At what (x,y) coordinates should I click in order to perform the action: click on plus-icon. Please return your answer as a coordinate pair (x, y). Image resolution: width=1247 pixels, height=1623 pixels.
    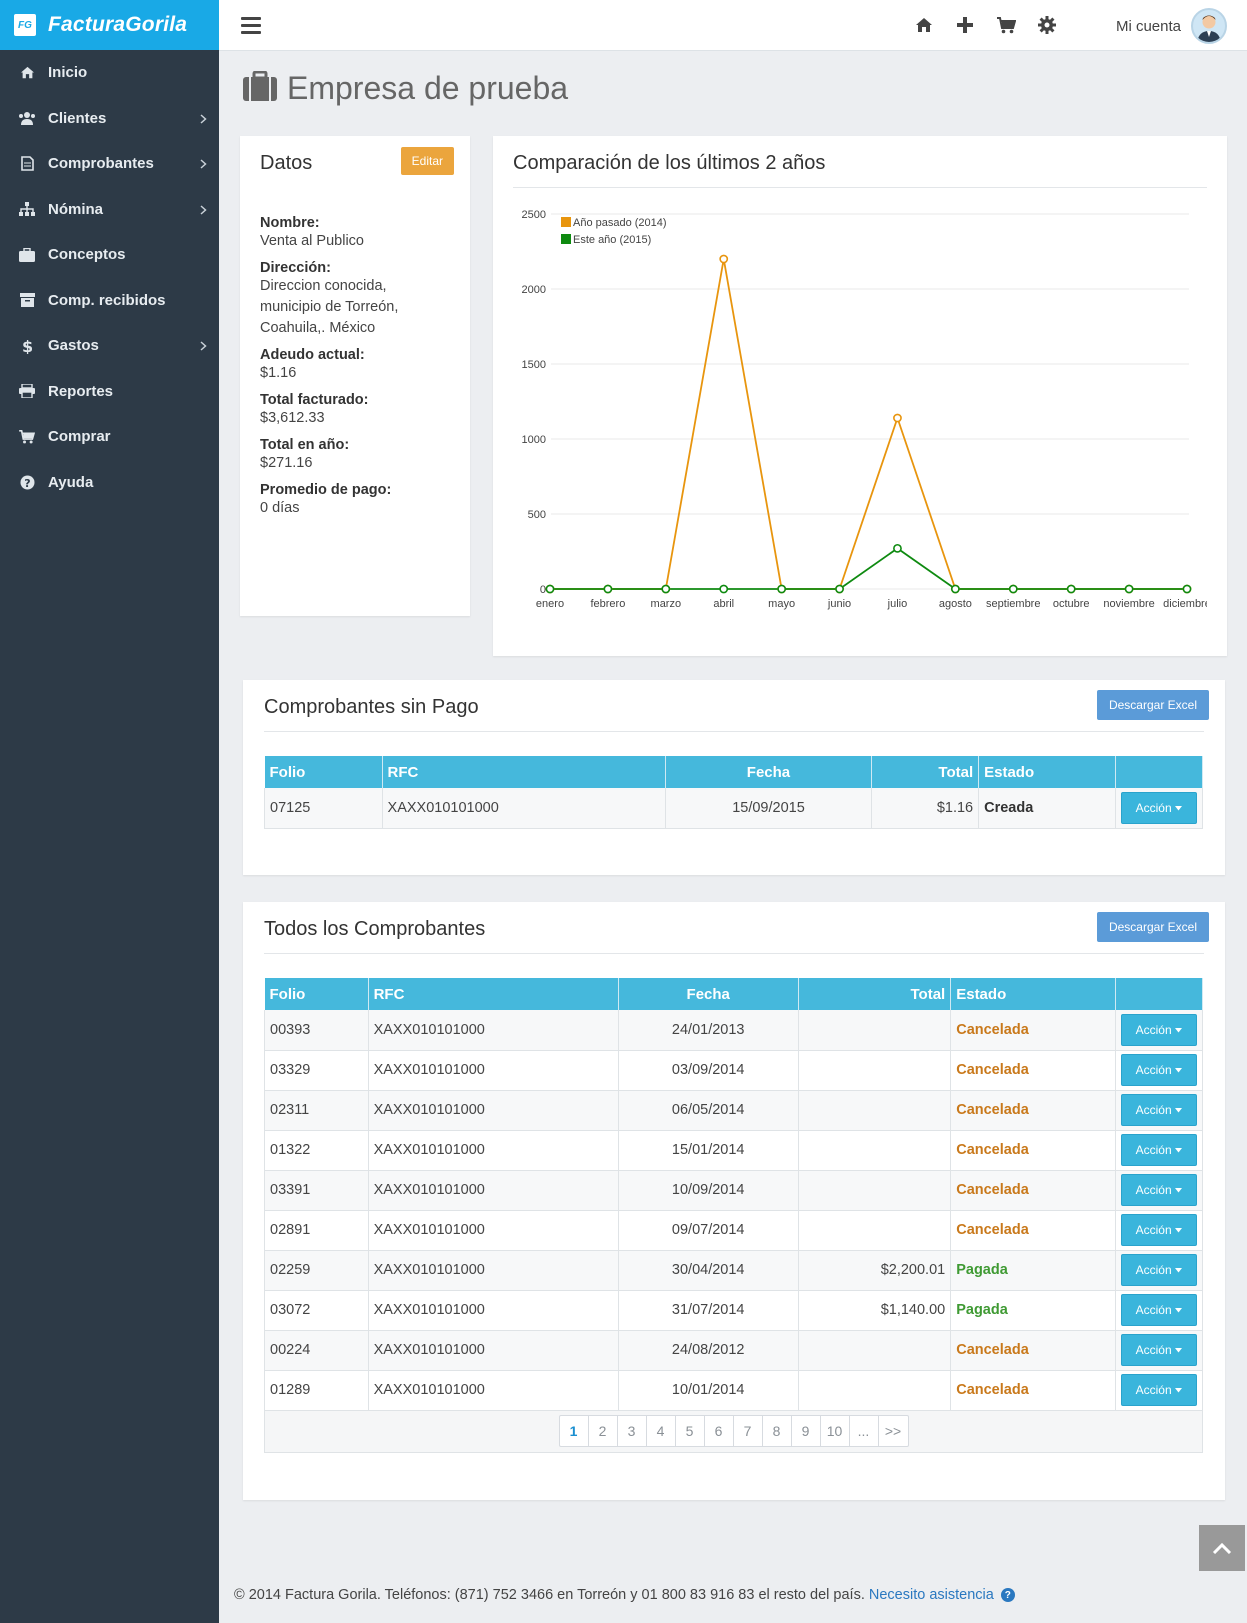
    Looking at the image, I should click on (965, 25).